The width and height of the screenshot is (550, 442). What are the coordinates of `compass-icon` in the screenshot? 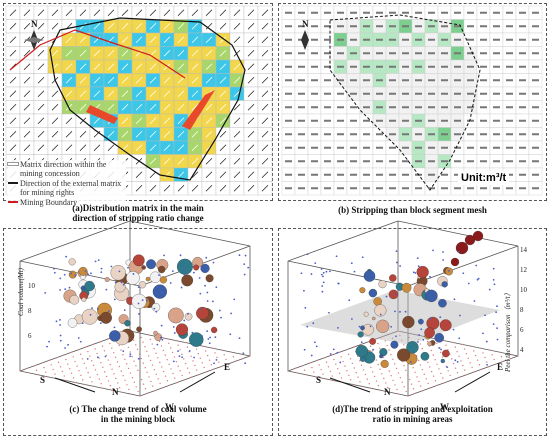 It's located at (305, 40).